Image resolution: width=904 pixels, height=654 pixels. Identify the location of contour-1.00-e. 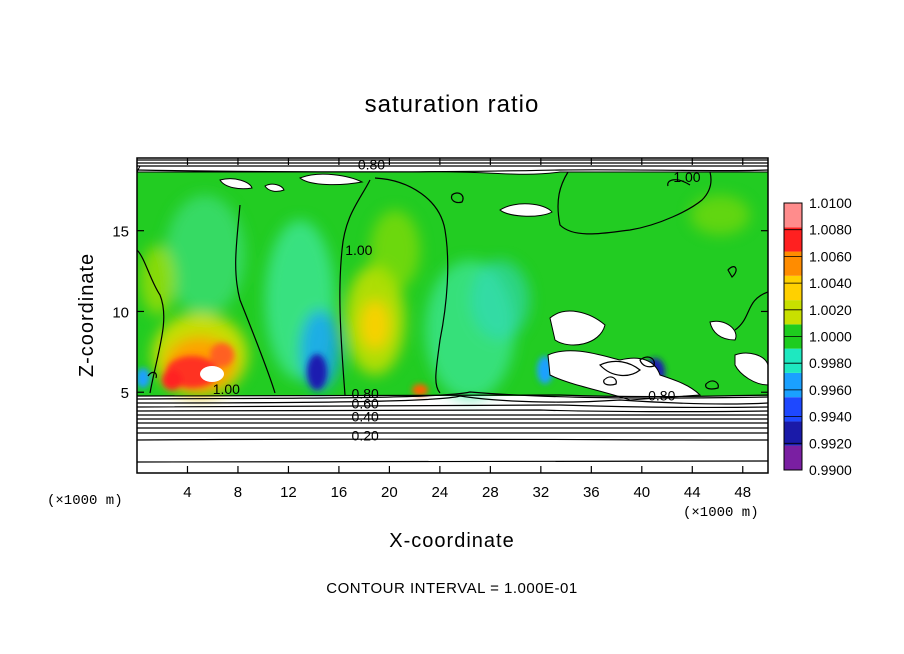
(679, 183).